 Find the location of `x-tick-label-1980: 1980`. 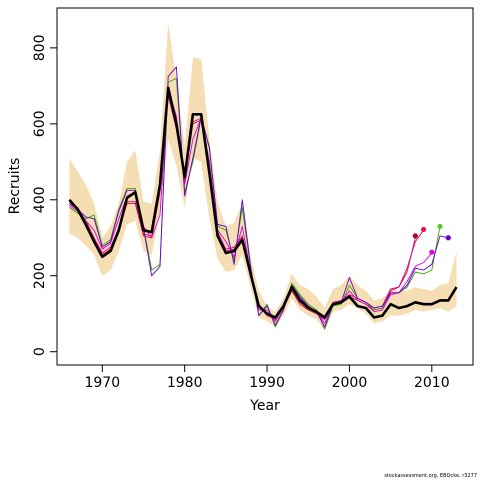

x-tick-label-1980: 1980 is located at coordinates (185, 383).